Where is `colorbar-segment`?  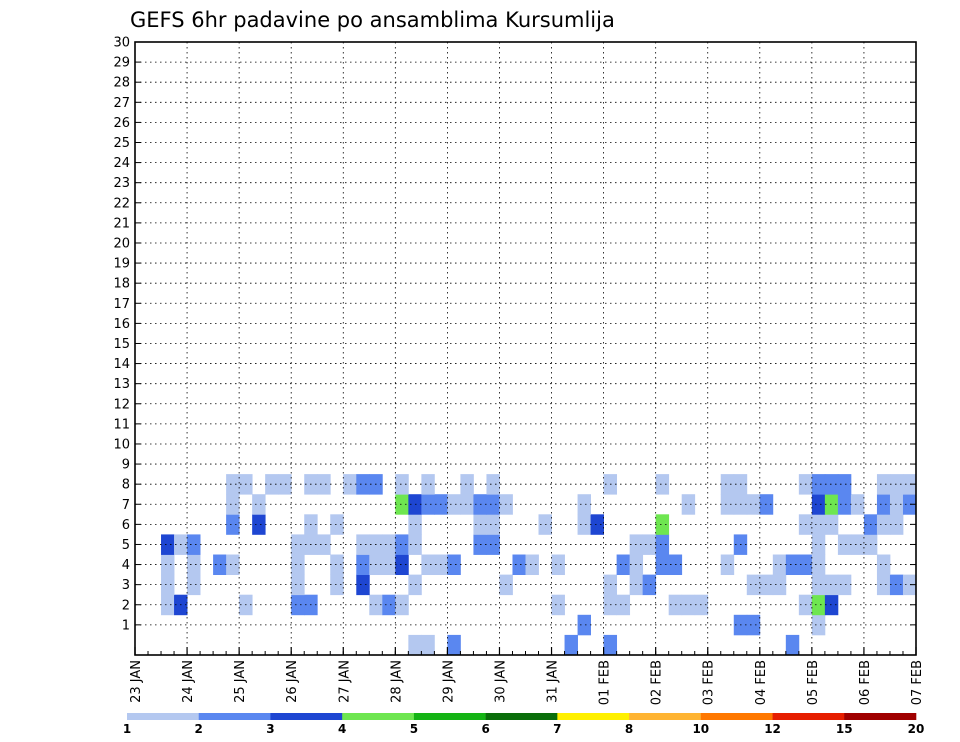 colorbar-segment is located at coordinates (880, 716).